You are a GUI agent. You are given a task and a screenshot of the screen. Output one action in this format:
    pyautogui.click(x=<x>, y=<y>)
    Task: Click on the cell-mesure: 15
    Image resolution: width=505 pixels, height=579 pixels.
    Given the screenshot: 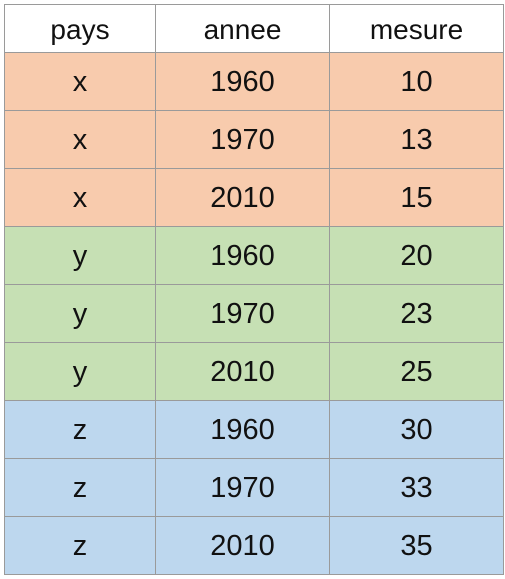 What is the action you would take?
    pyautogui.click(x=416, y=197)
    